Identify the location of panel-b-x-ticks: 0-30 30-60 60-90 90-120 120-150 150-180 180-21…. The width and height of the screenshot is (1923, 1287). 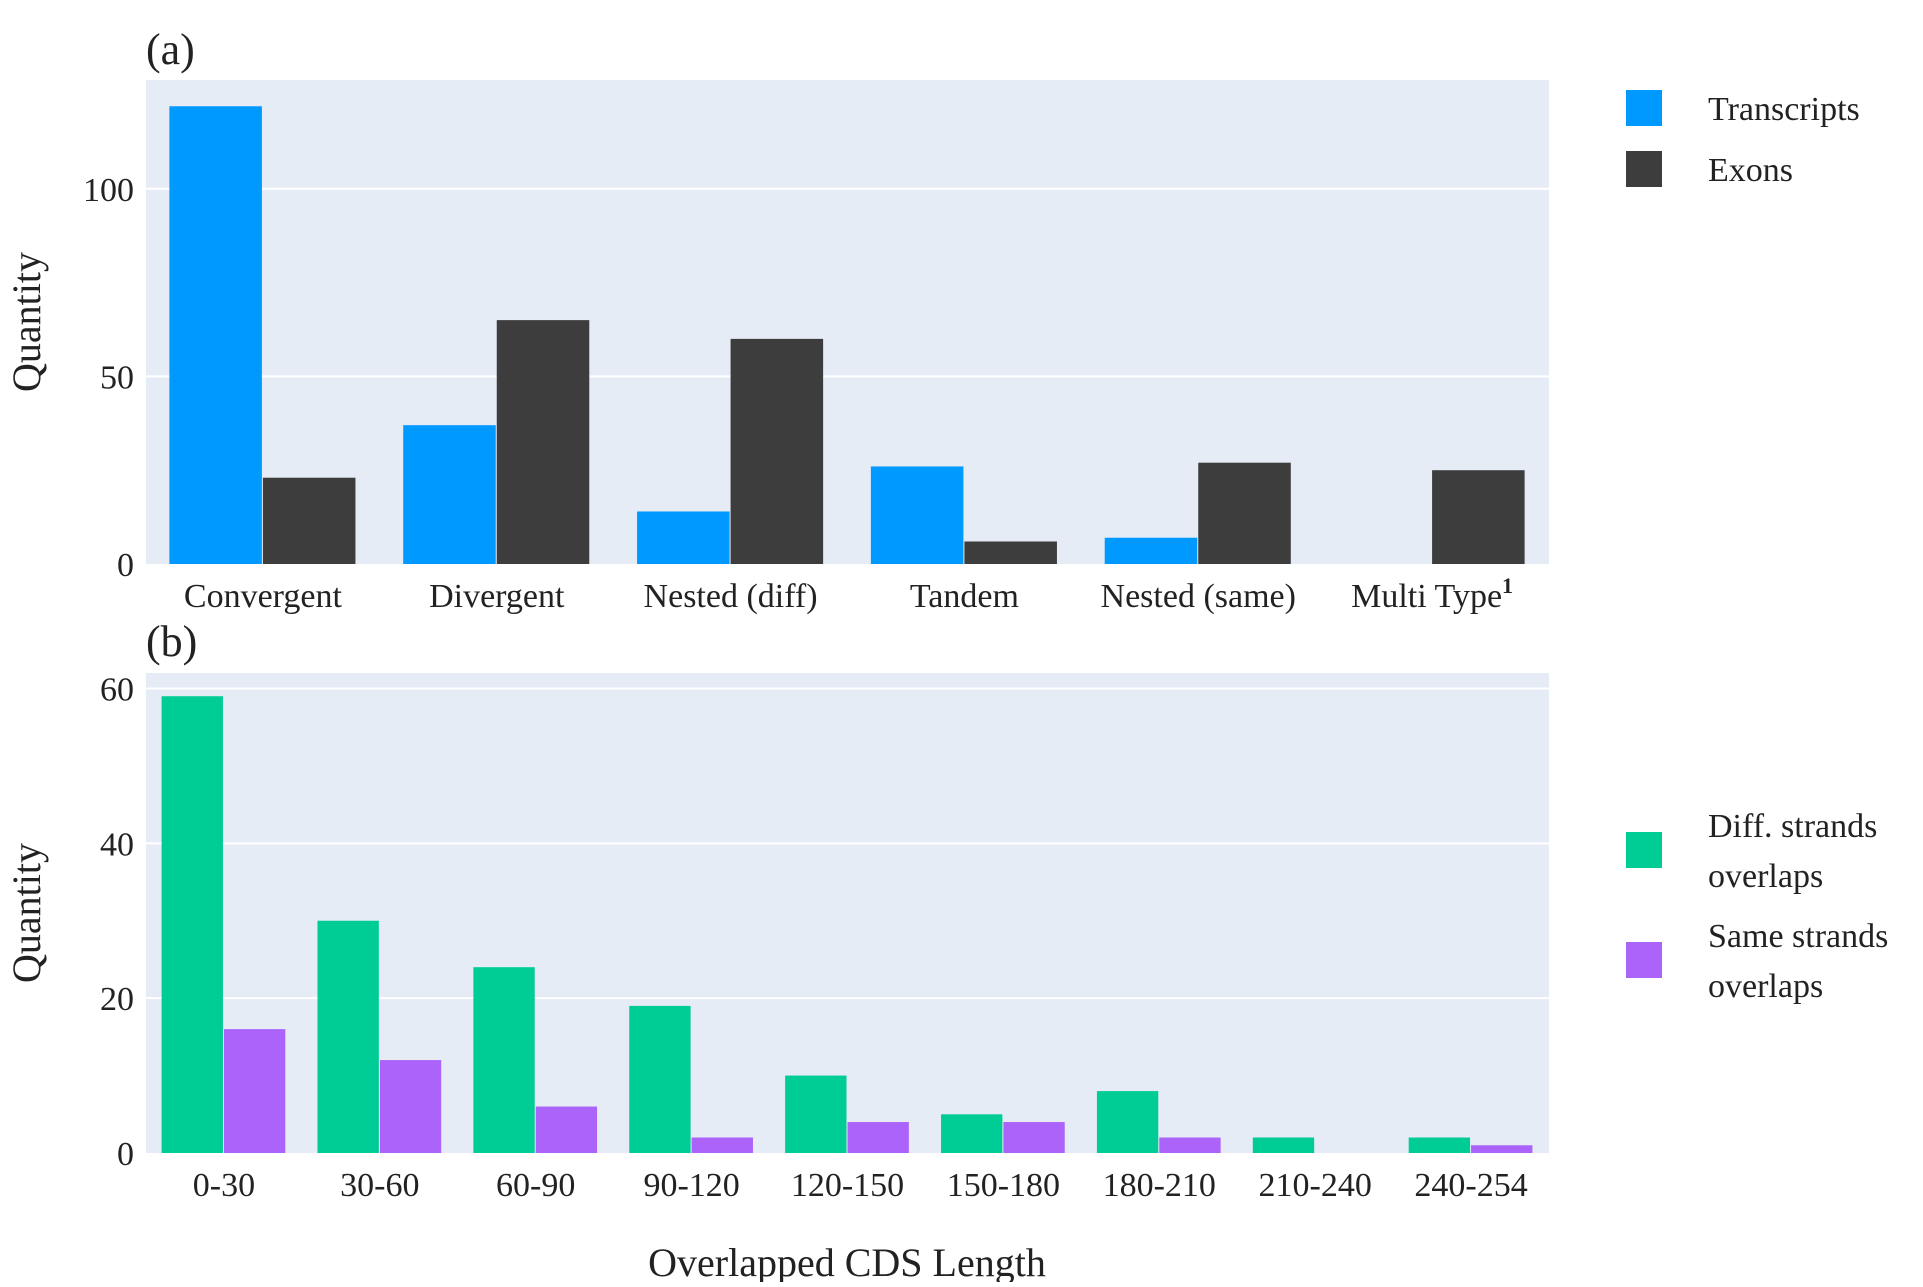
(860, 1185).